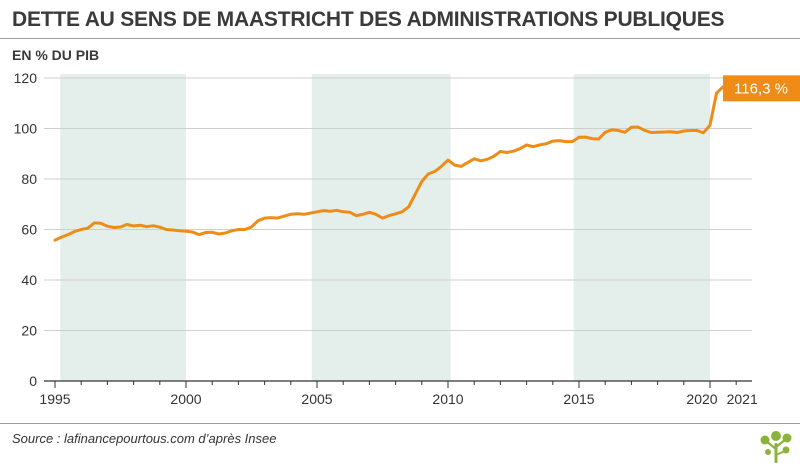 This screenshot has height=467, width=800. What do you see at coordinates (29, 230) in the screenshot?
I see `y-tick-60: 60` at bounding box center [29, 230].